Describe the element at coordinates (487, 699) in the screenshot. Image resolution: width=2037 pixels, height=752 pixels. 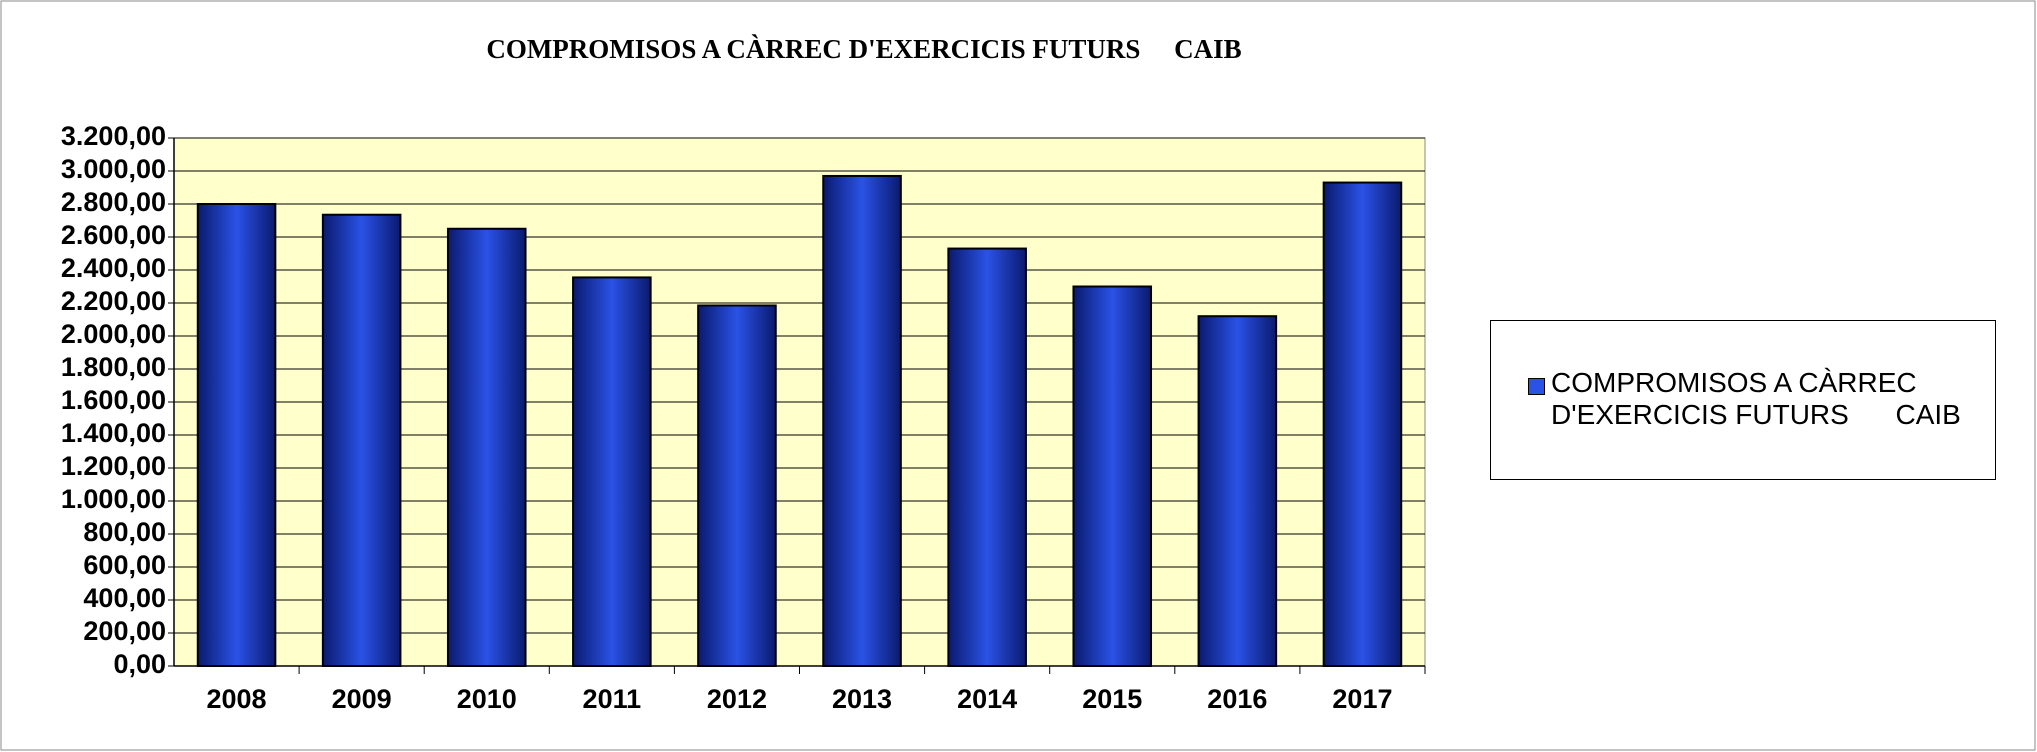
I see `x-tick-label: 2010` at that location.